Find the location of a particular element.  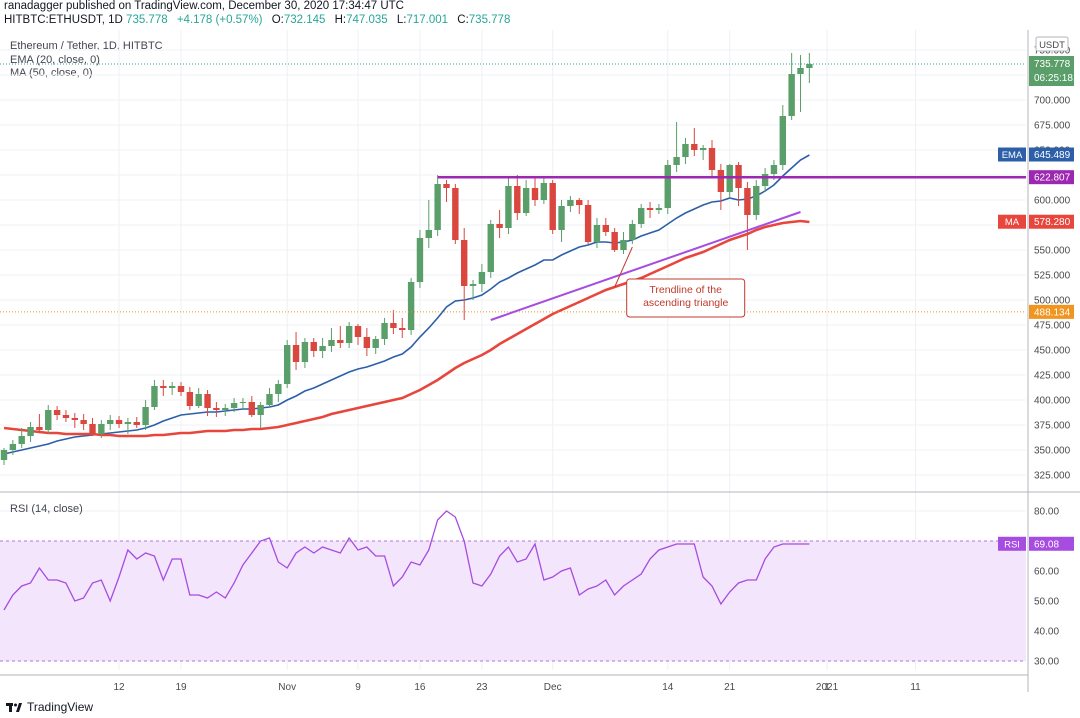

time-tick-label: 12 is located at coordinates (119, 687).